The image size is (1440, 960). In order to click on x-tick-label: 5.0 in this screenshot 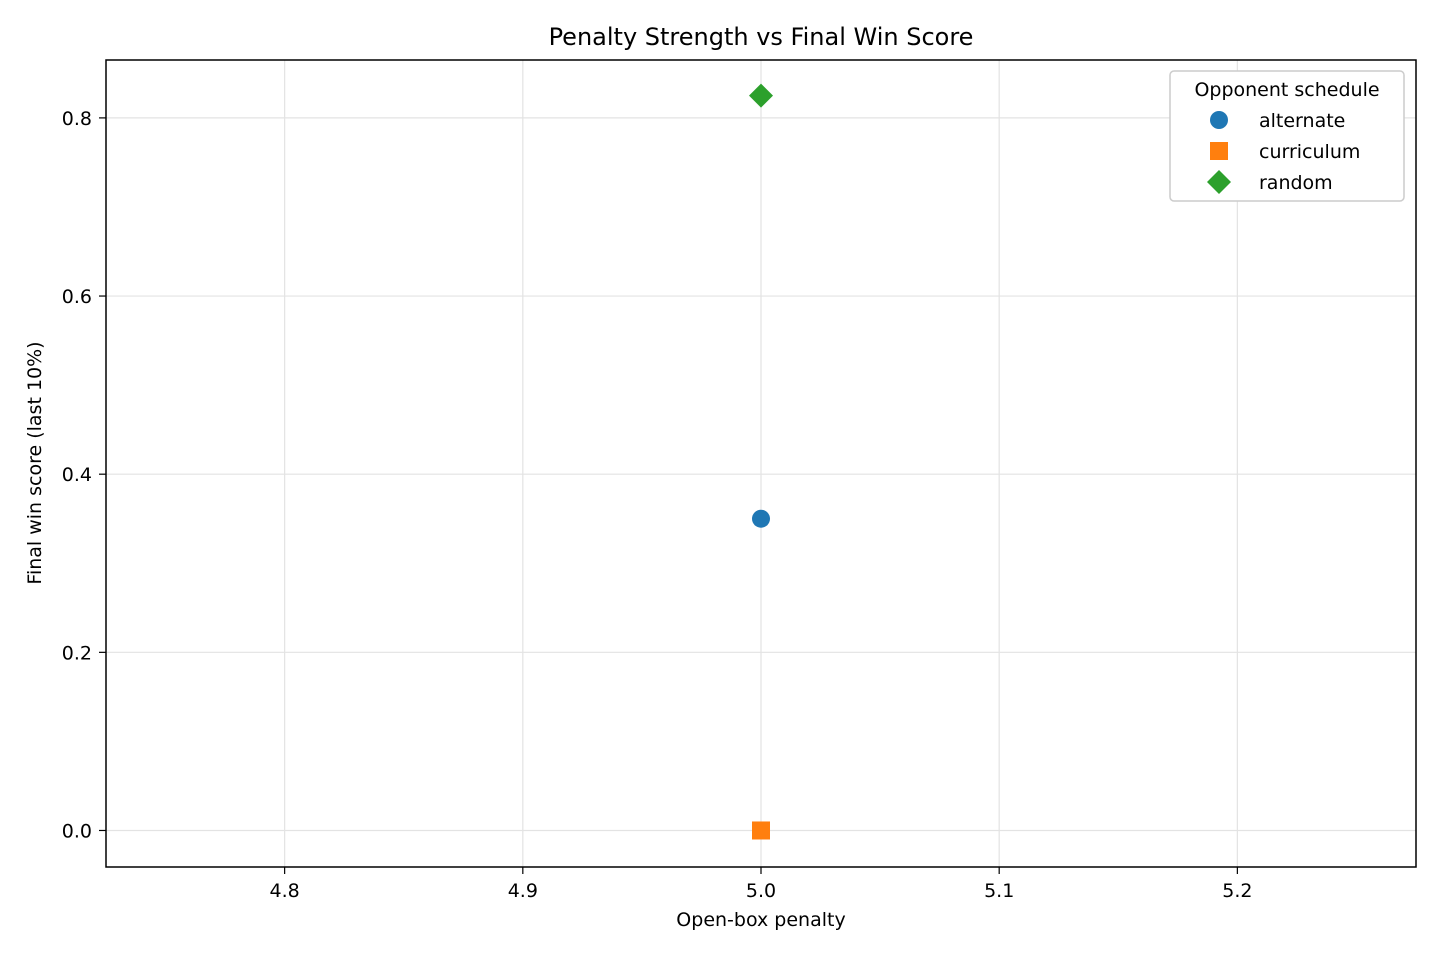, I will do `click(761, 891)`.